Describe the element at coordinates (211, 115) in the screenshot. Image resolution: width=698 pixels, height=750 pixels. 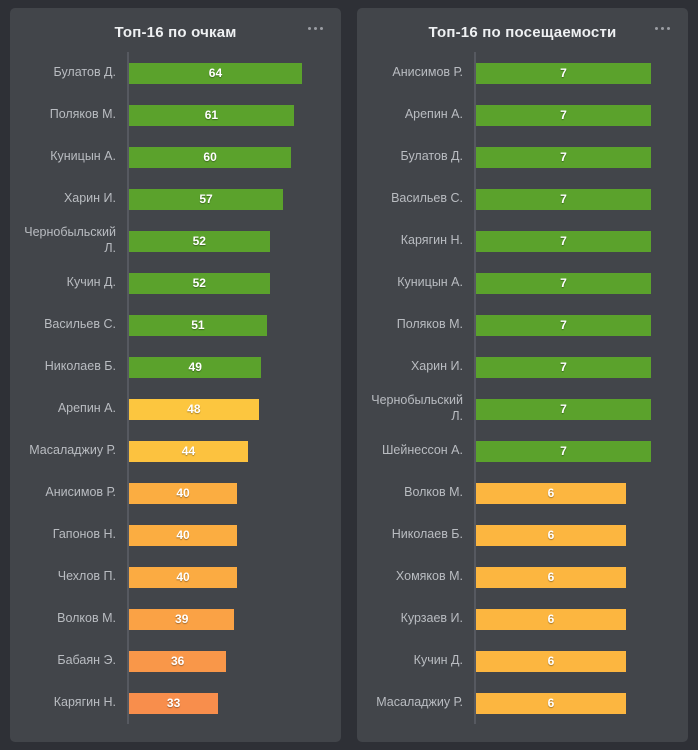
I see `value-bar: 61` at that location.